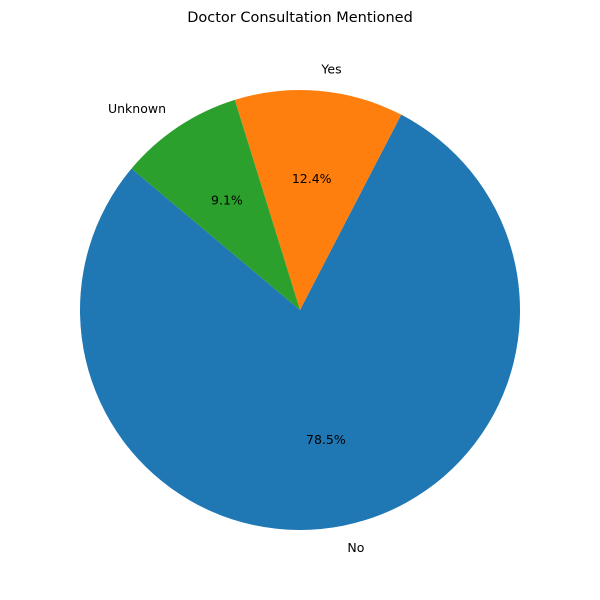  Describe the element at coordinates (137, 108) in the screenshot. I see `category-label-unknown: Unknown` at that location.